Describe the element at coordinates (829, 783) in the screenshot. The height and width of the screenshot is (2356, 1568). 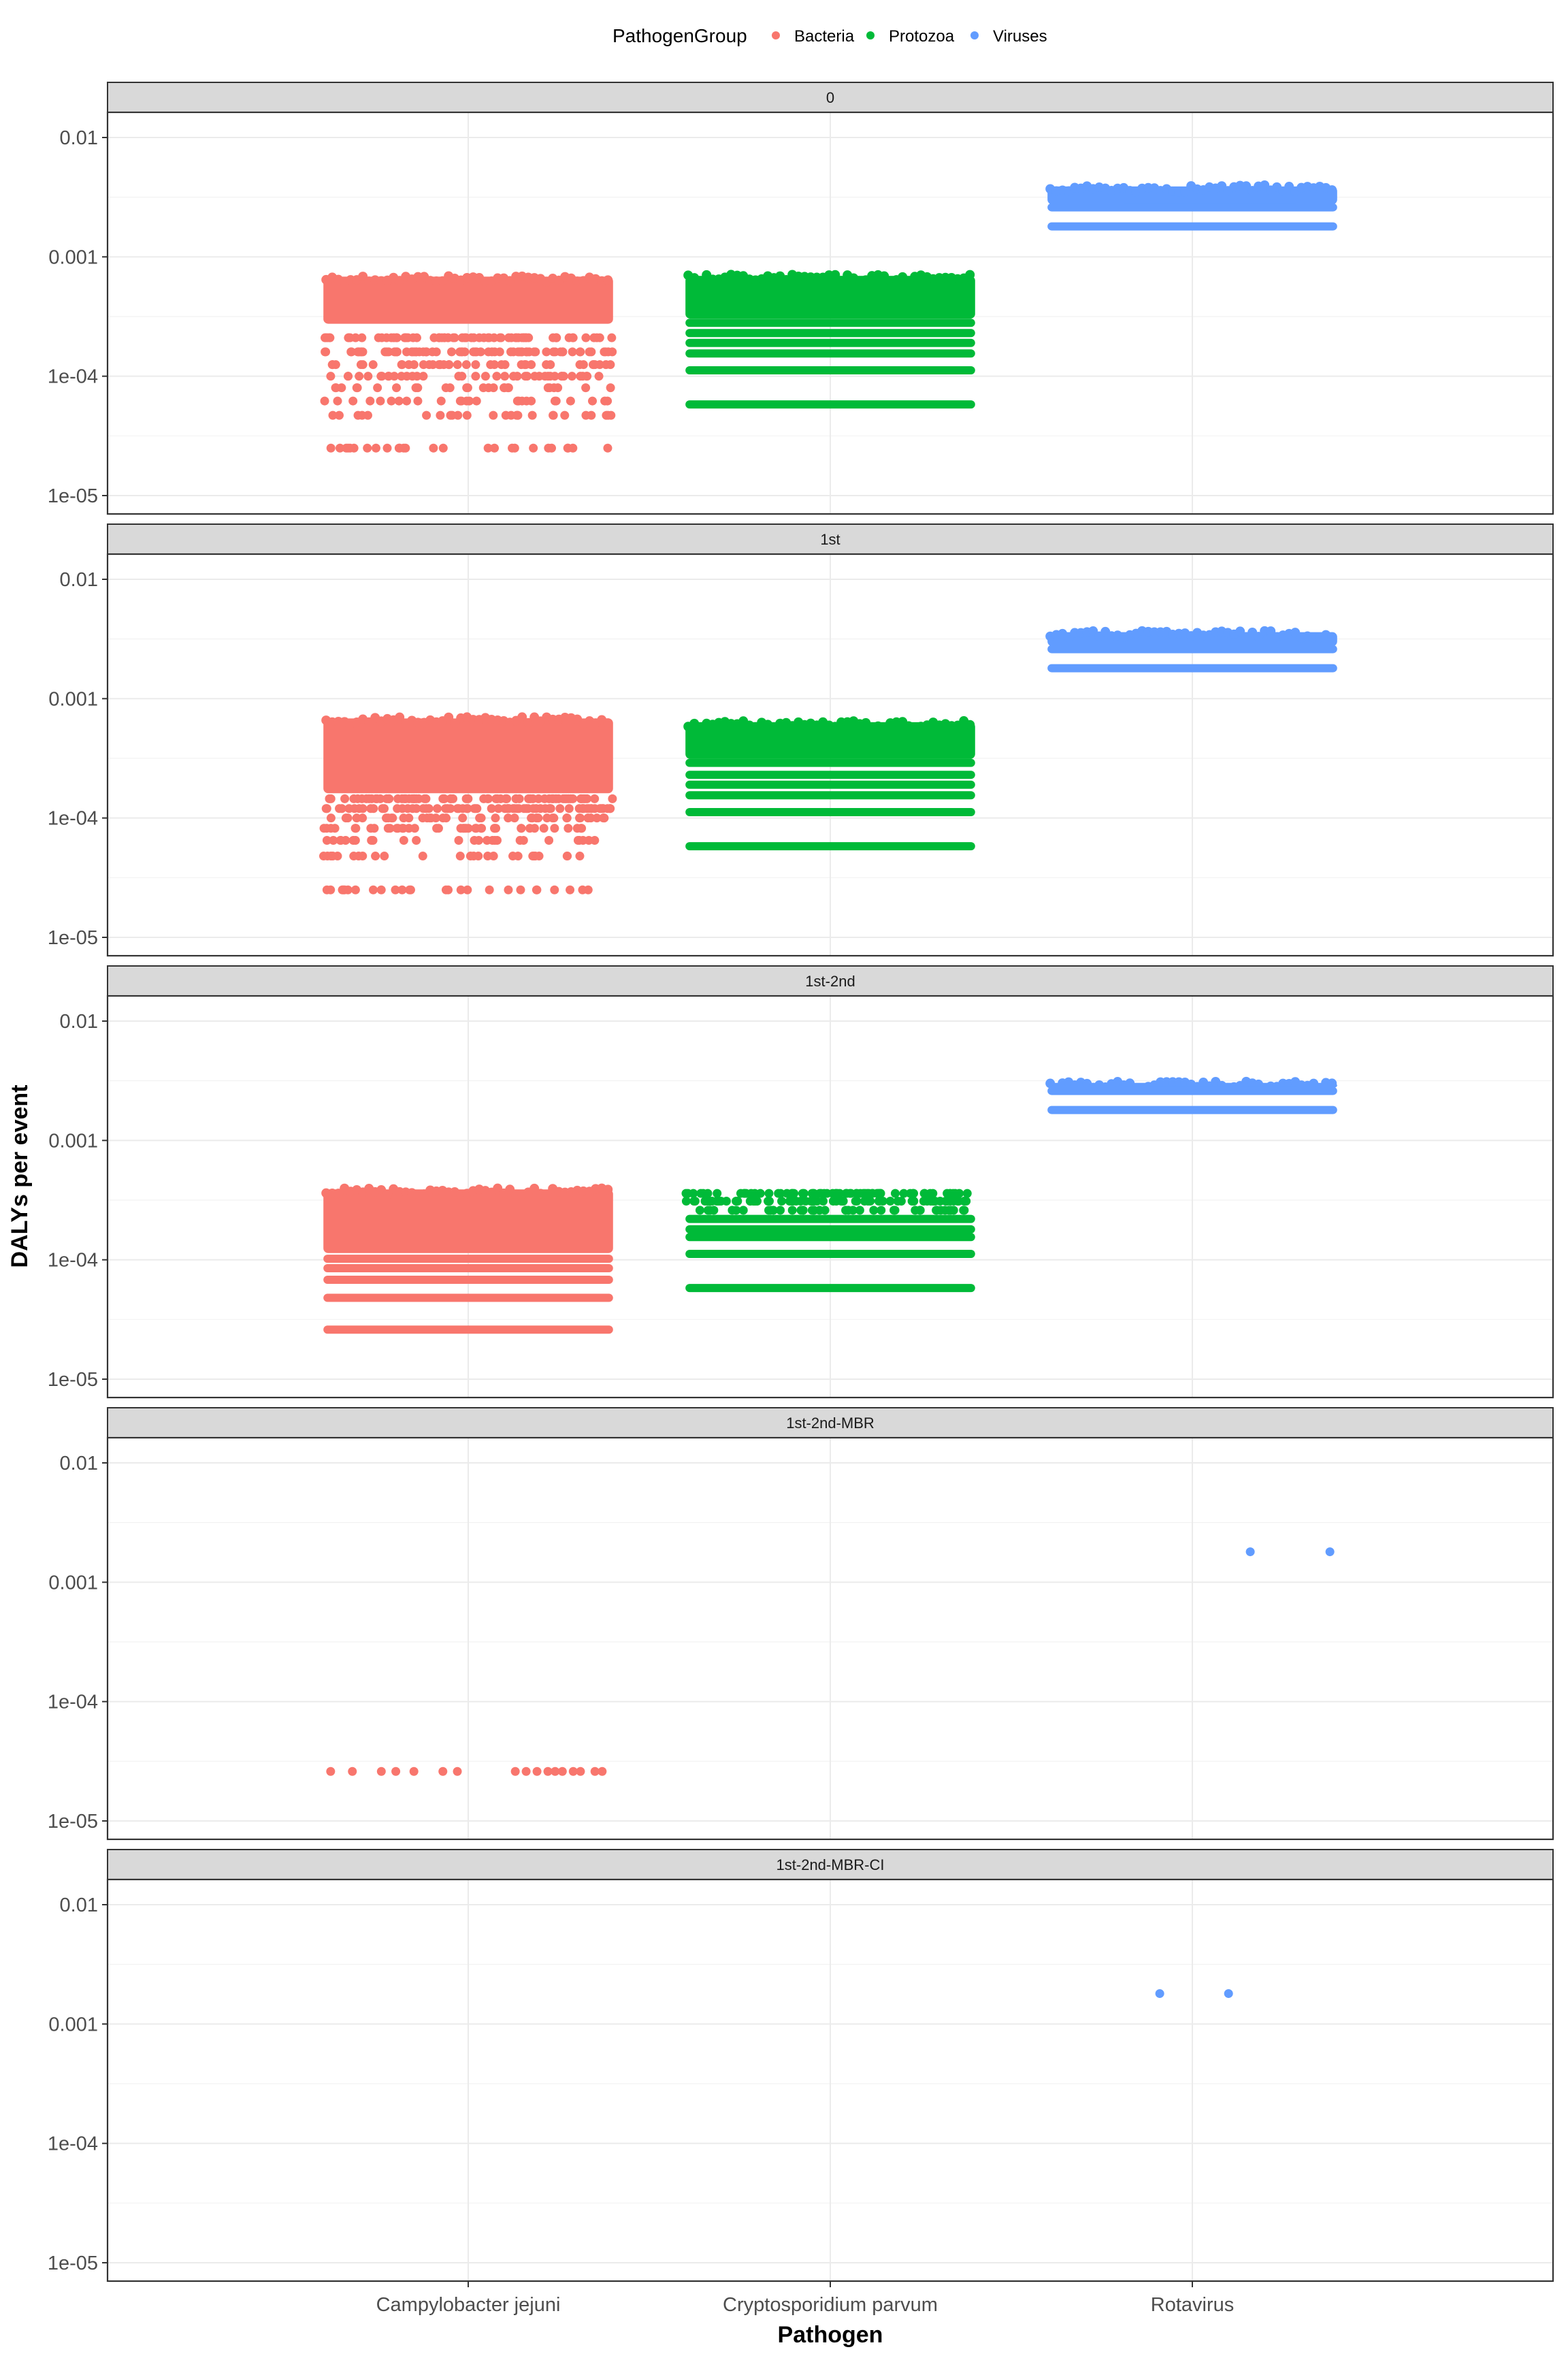
I see `series-protozoa` at that location.